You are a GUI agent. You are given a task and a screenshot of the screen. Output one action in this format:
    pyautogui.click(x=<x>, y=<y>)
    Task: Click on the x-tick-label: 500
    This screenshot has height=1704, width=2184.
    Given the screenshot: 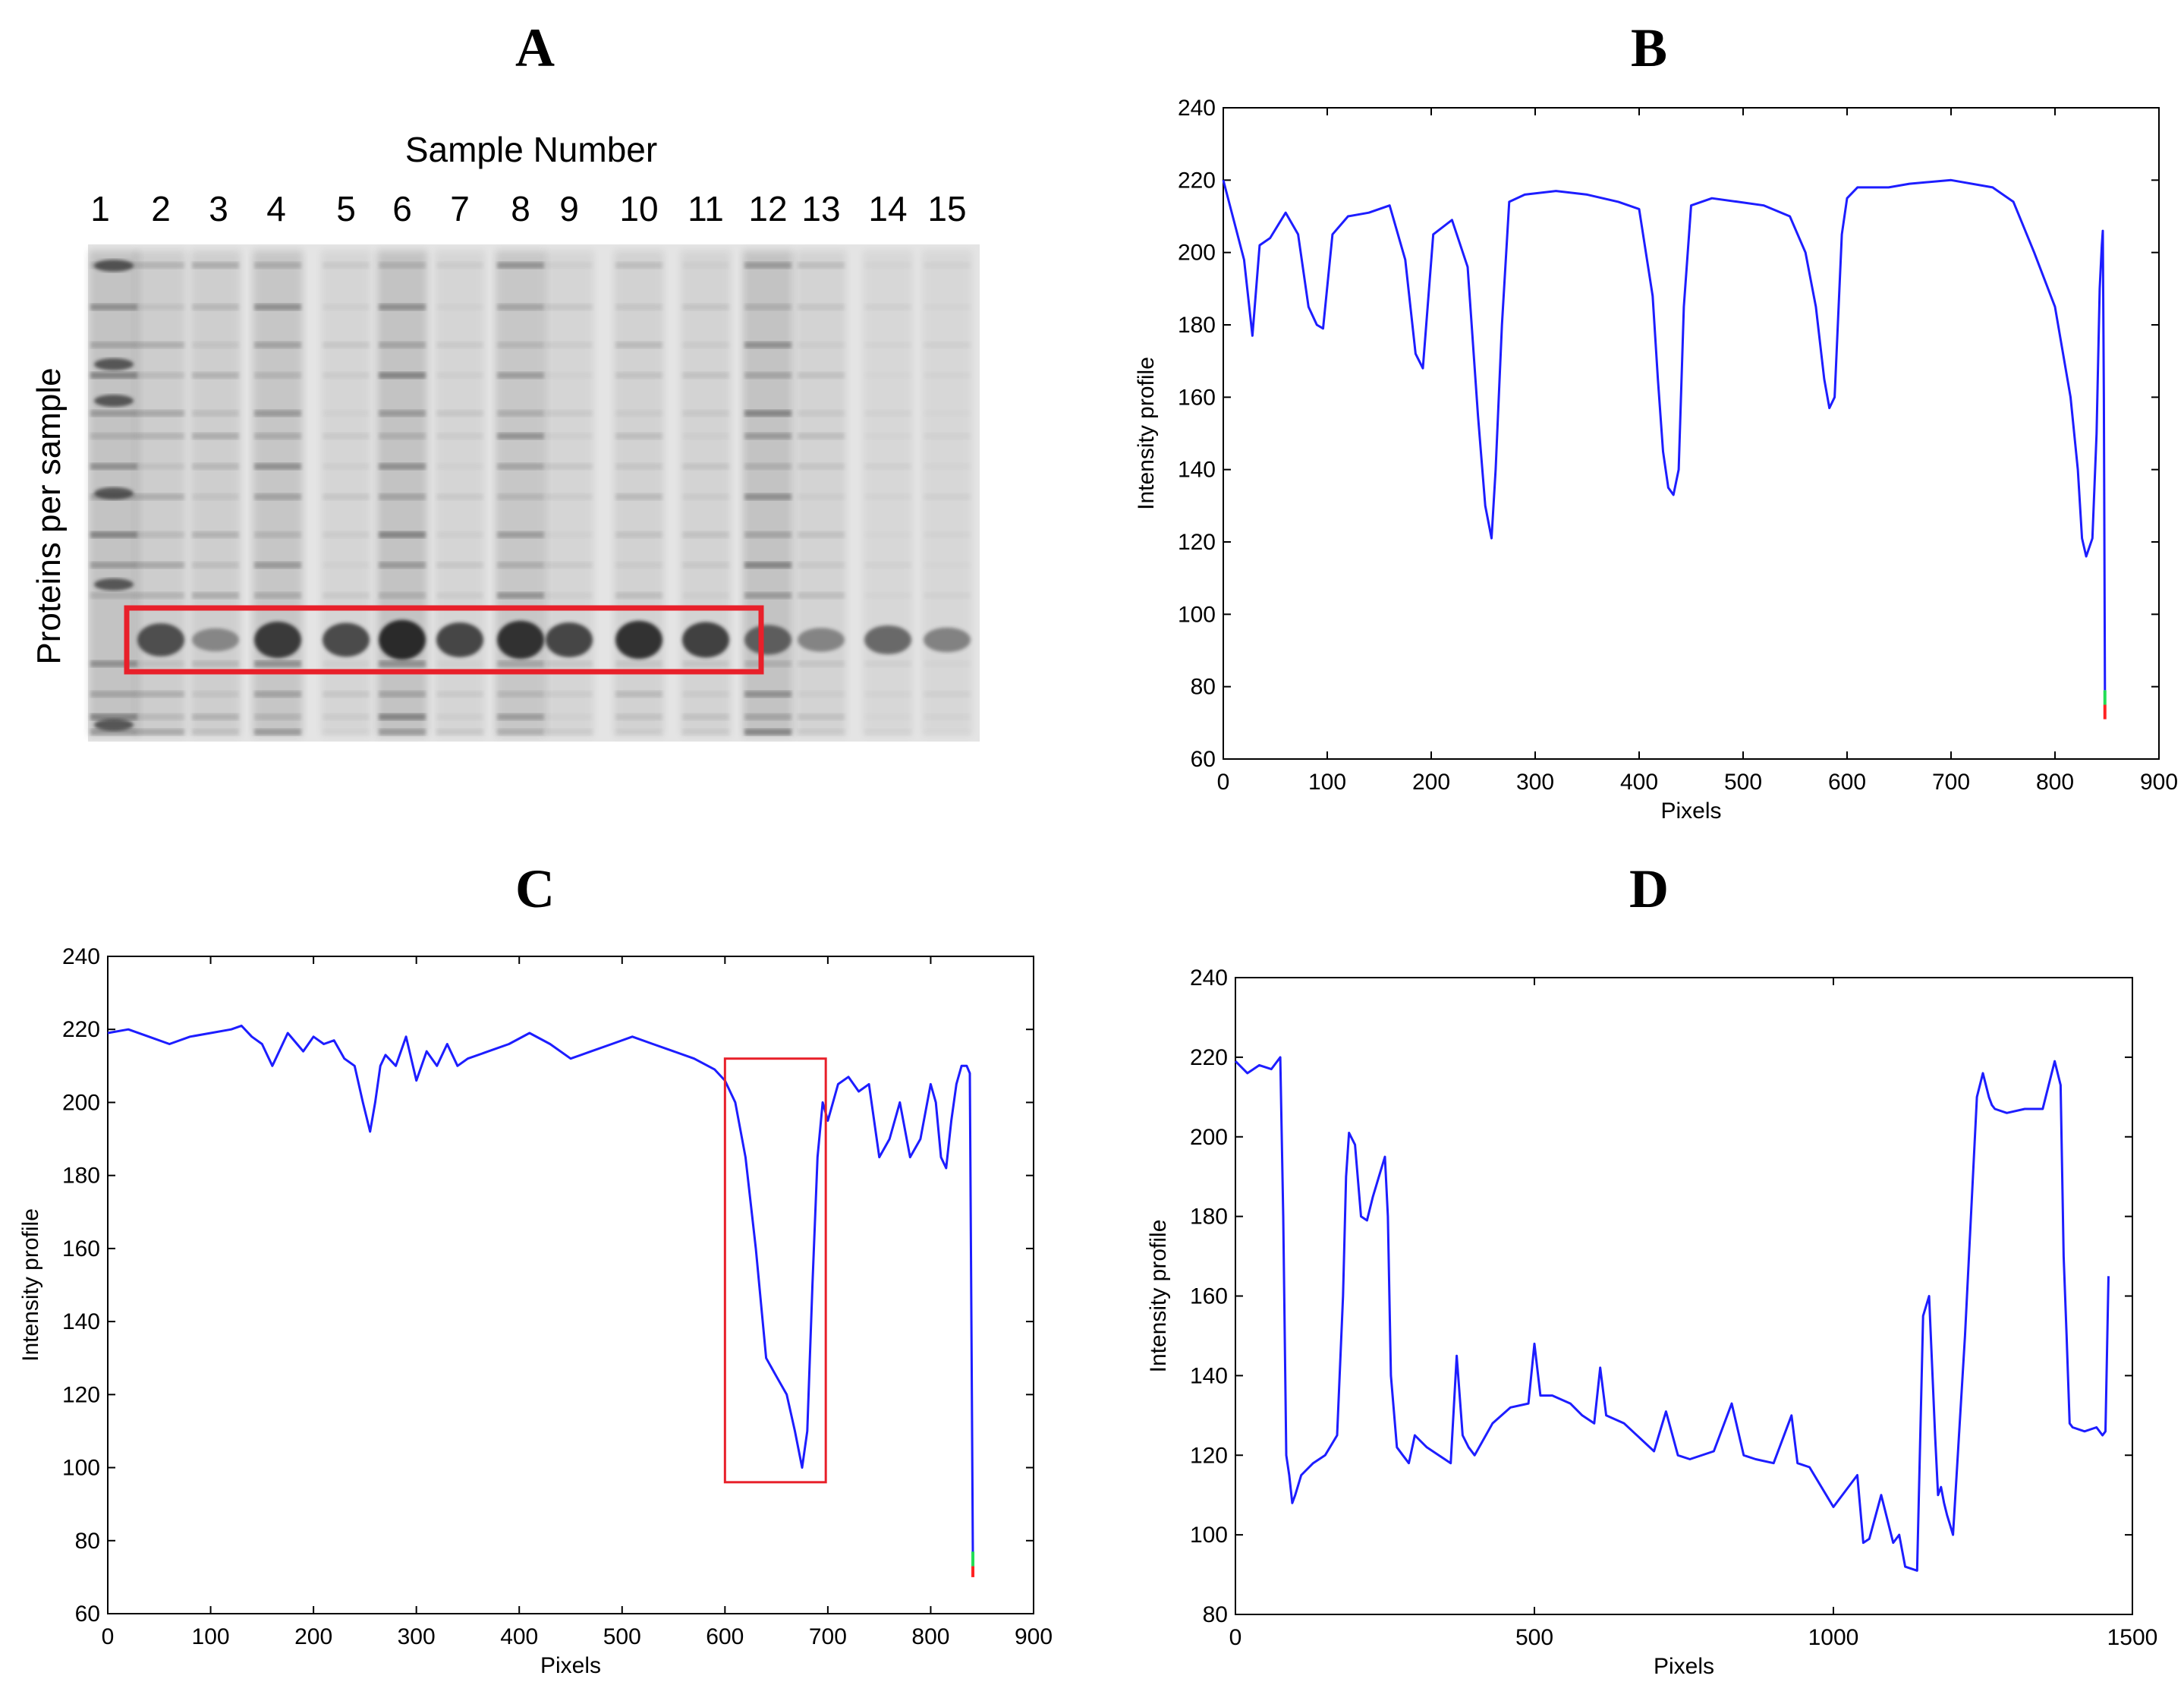 What is the action you would take?
    pyautogui.click(x=1743, y=782)
    